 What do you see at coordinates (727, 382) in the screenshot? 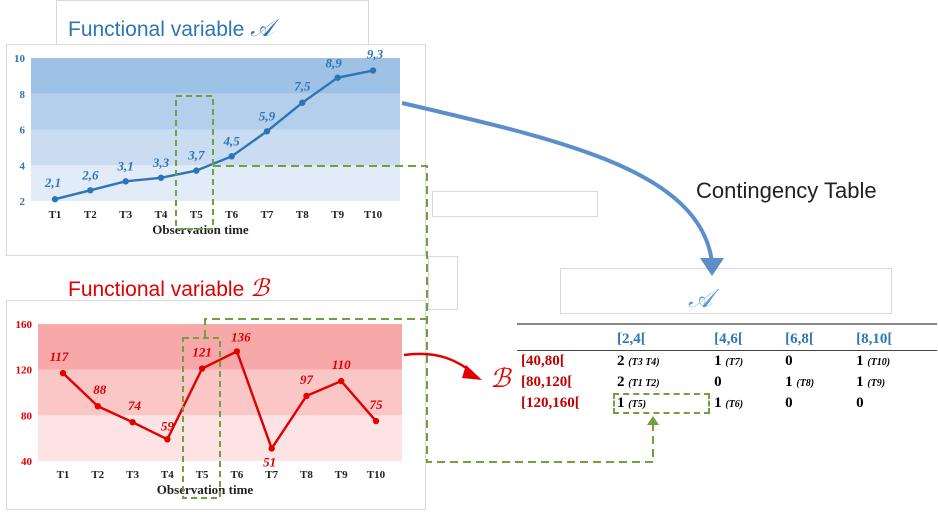
I see `table-row: [80,120[2 (T1 T2) 0 1 (T8) 1 (T9)` at bounding box center [727, 382].